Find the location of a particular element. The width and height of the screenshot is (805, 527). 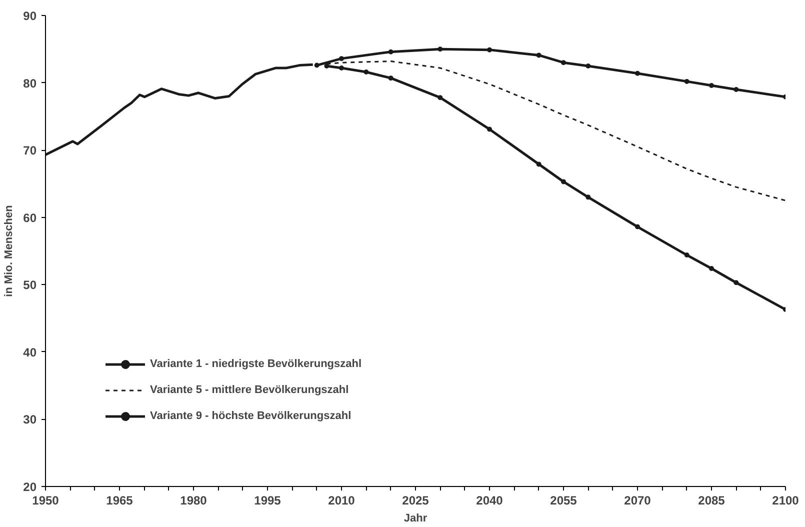

y-axis-title: in Mio. Menschen is located at coordinates (9, 250).